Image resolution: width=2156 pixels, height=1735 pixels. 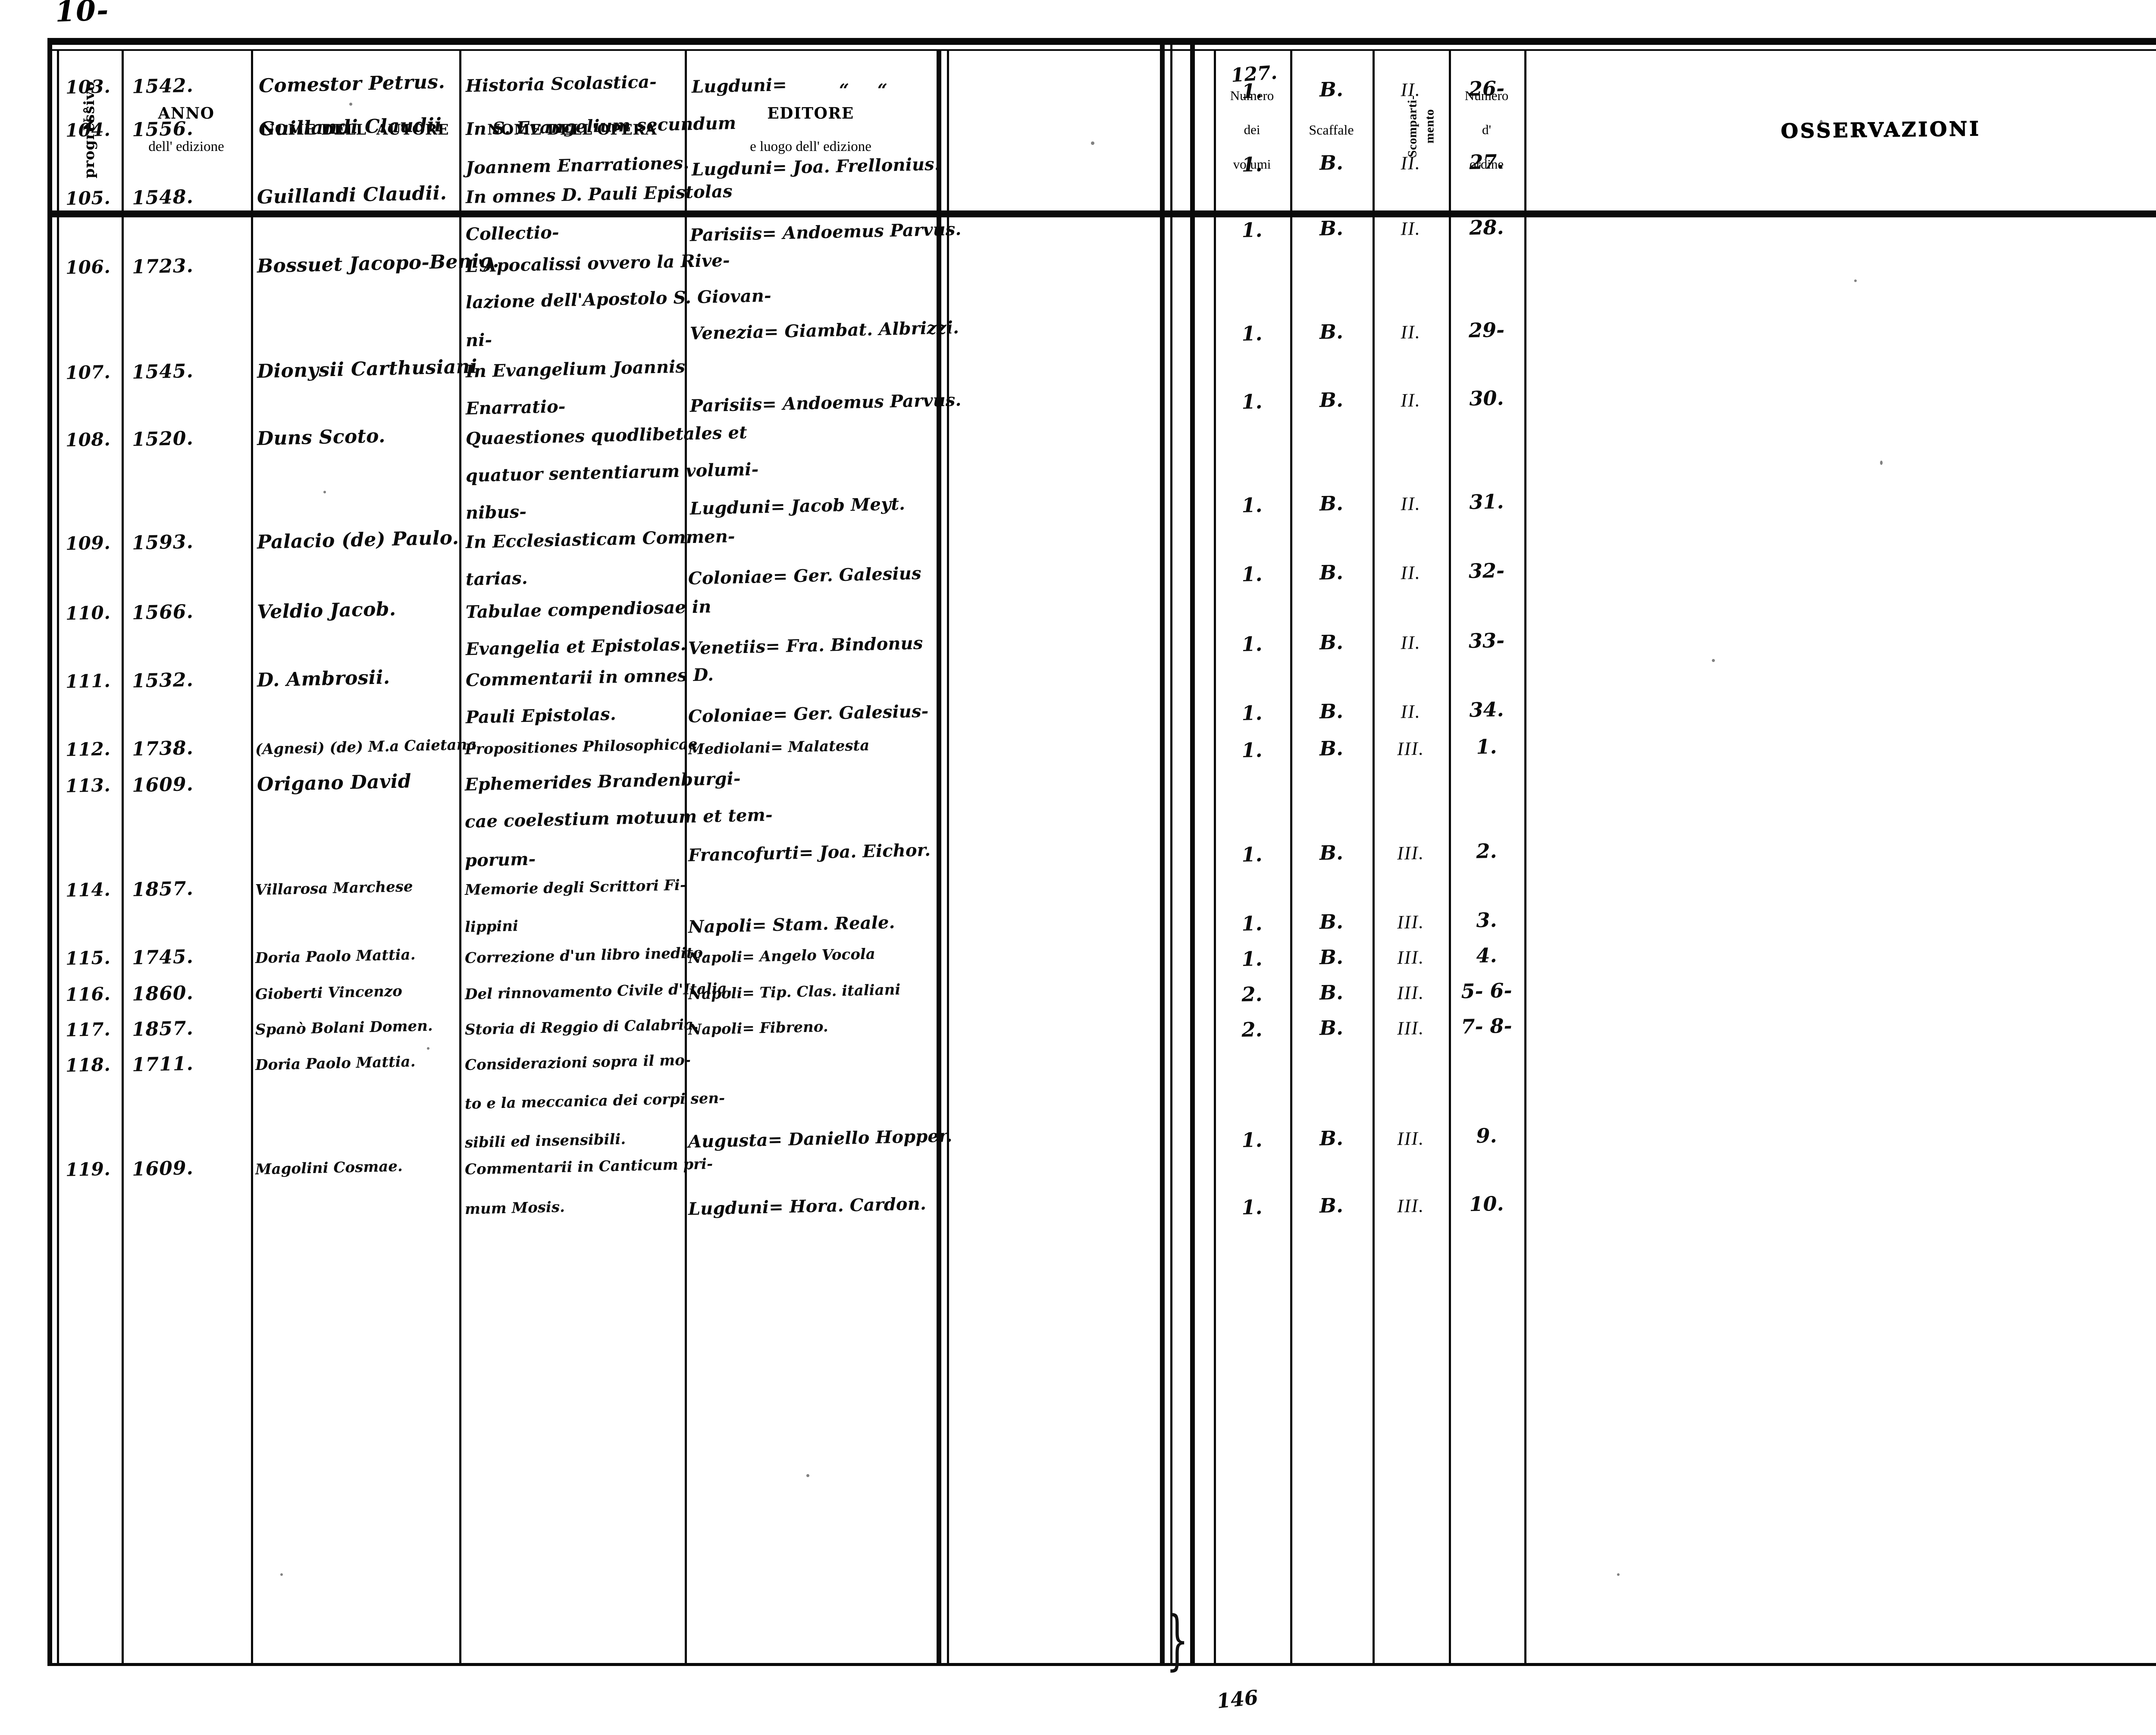 What do you see at coordinates (1486, 88) in the screenshot?
I see `row-order: 26-` at bounding box center [1486, 88].